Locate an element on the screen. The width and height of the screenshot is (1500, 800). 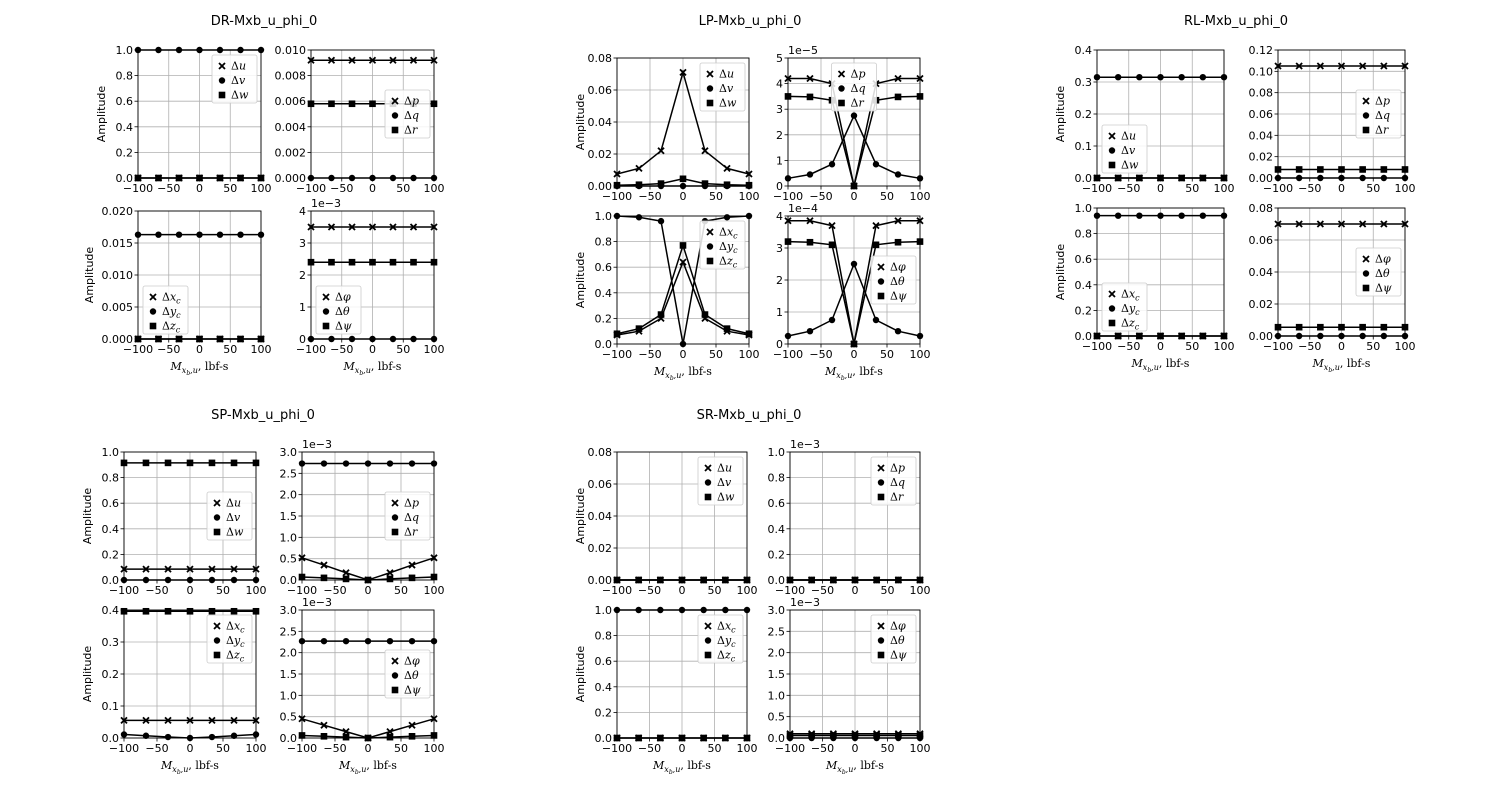
y-tick-label: 5 is located at coordinates (779, 58).